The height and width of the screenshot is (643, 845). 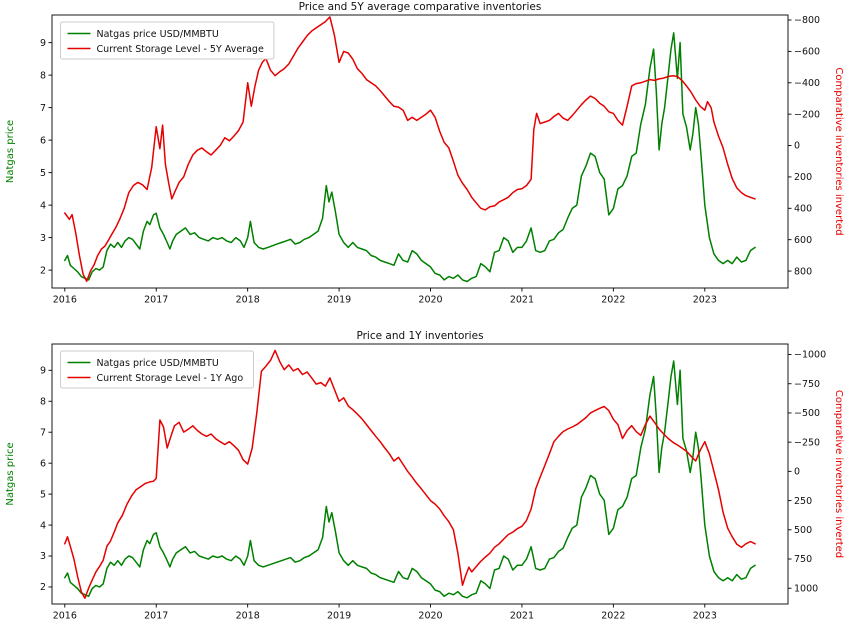 I want to click on right-y-tick-label: 800, so click(x=803, y=271).